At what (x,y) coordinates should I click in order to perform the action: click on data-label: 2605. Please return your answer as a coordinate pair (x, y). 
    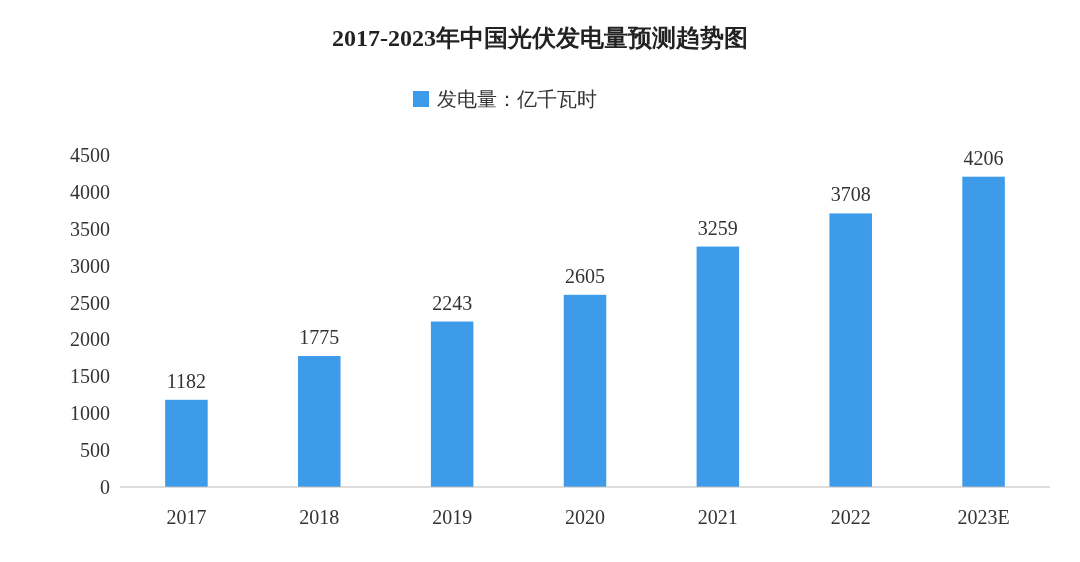
    Looking at the image, I should click on (585, 275).